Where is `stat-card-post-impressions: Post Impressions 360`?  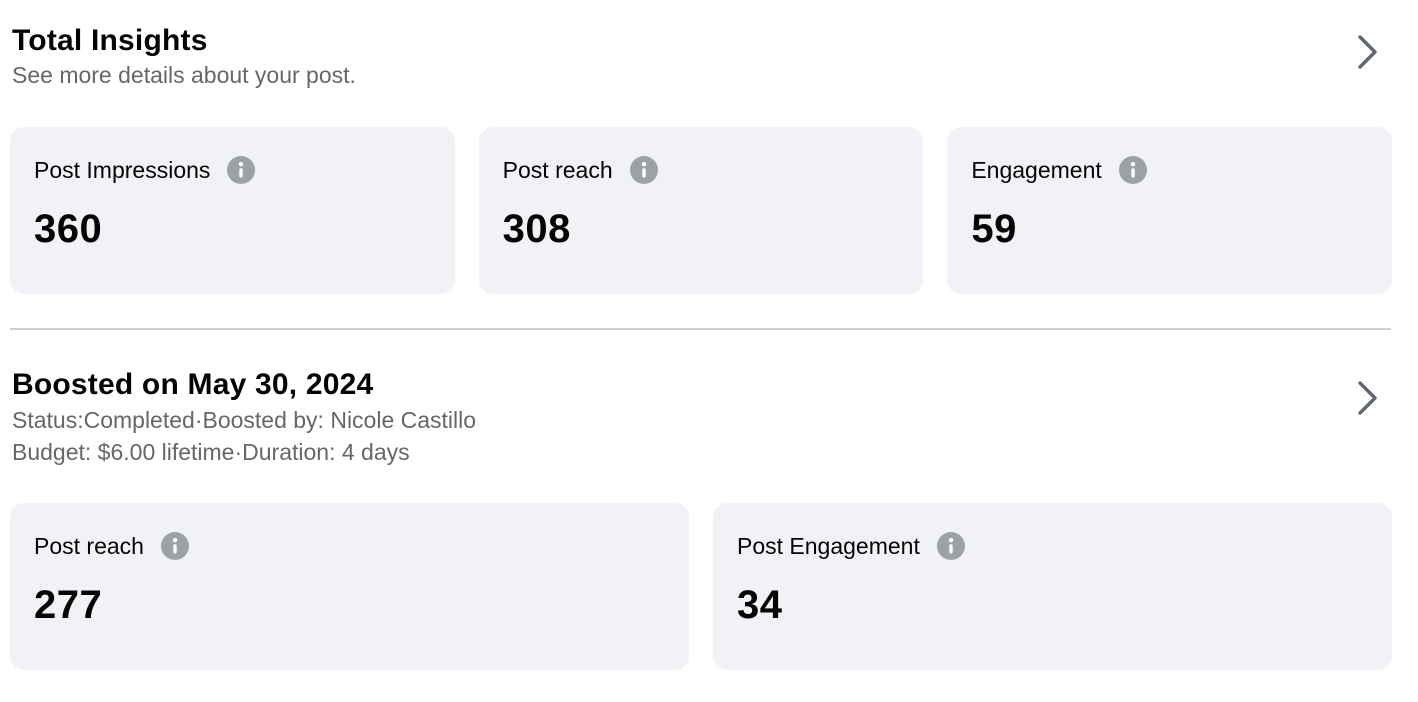 stat-card-post-impressions: Post Impressions 360 is located at coordinates (232, 210).